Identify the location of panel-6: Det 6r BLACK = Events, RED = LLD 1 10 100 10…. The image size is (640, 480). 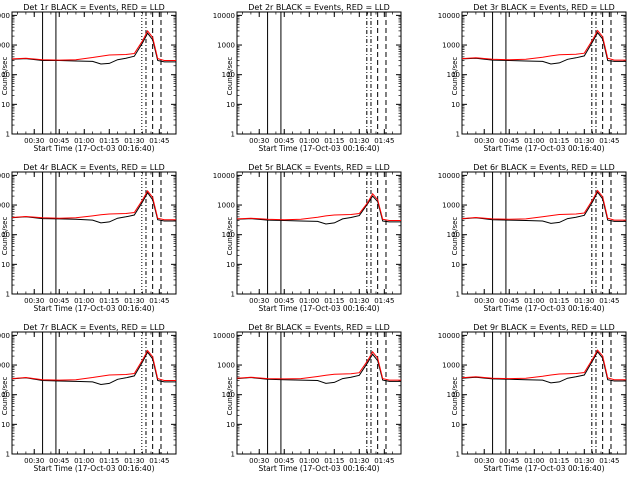
(532, 238).